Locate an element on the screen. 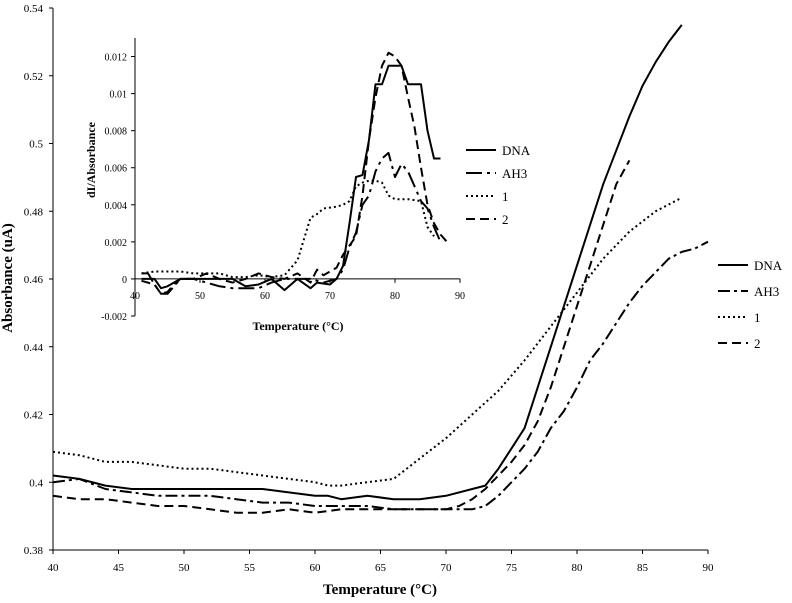 The image size is (792, 603). main-legend-label: DNA is located at coordinates (768, 265).